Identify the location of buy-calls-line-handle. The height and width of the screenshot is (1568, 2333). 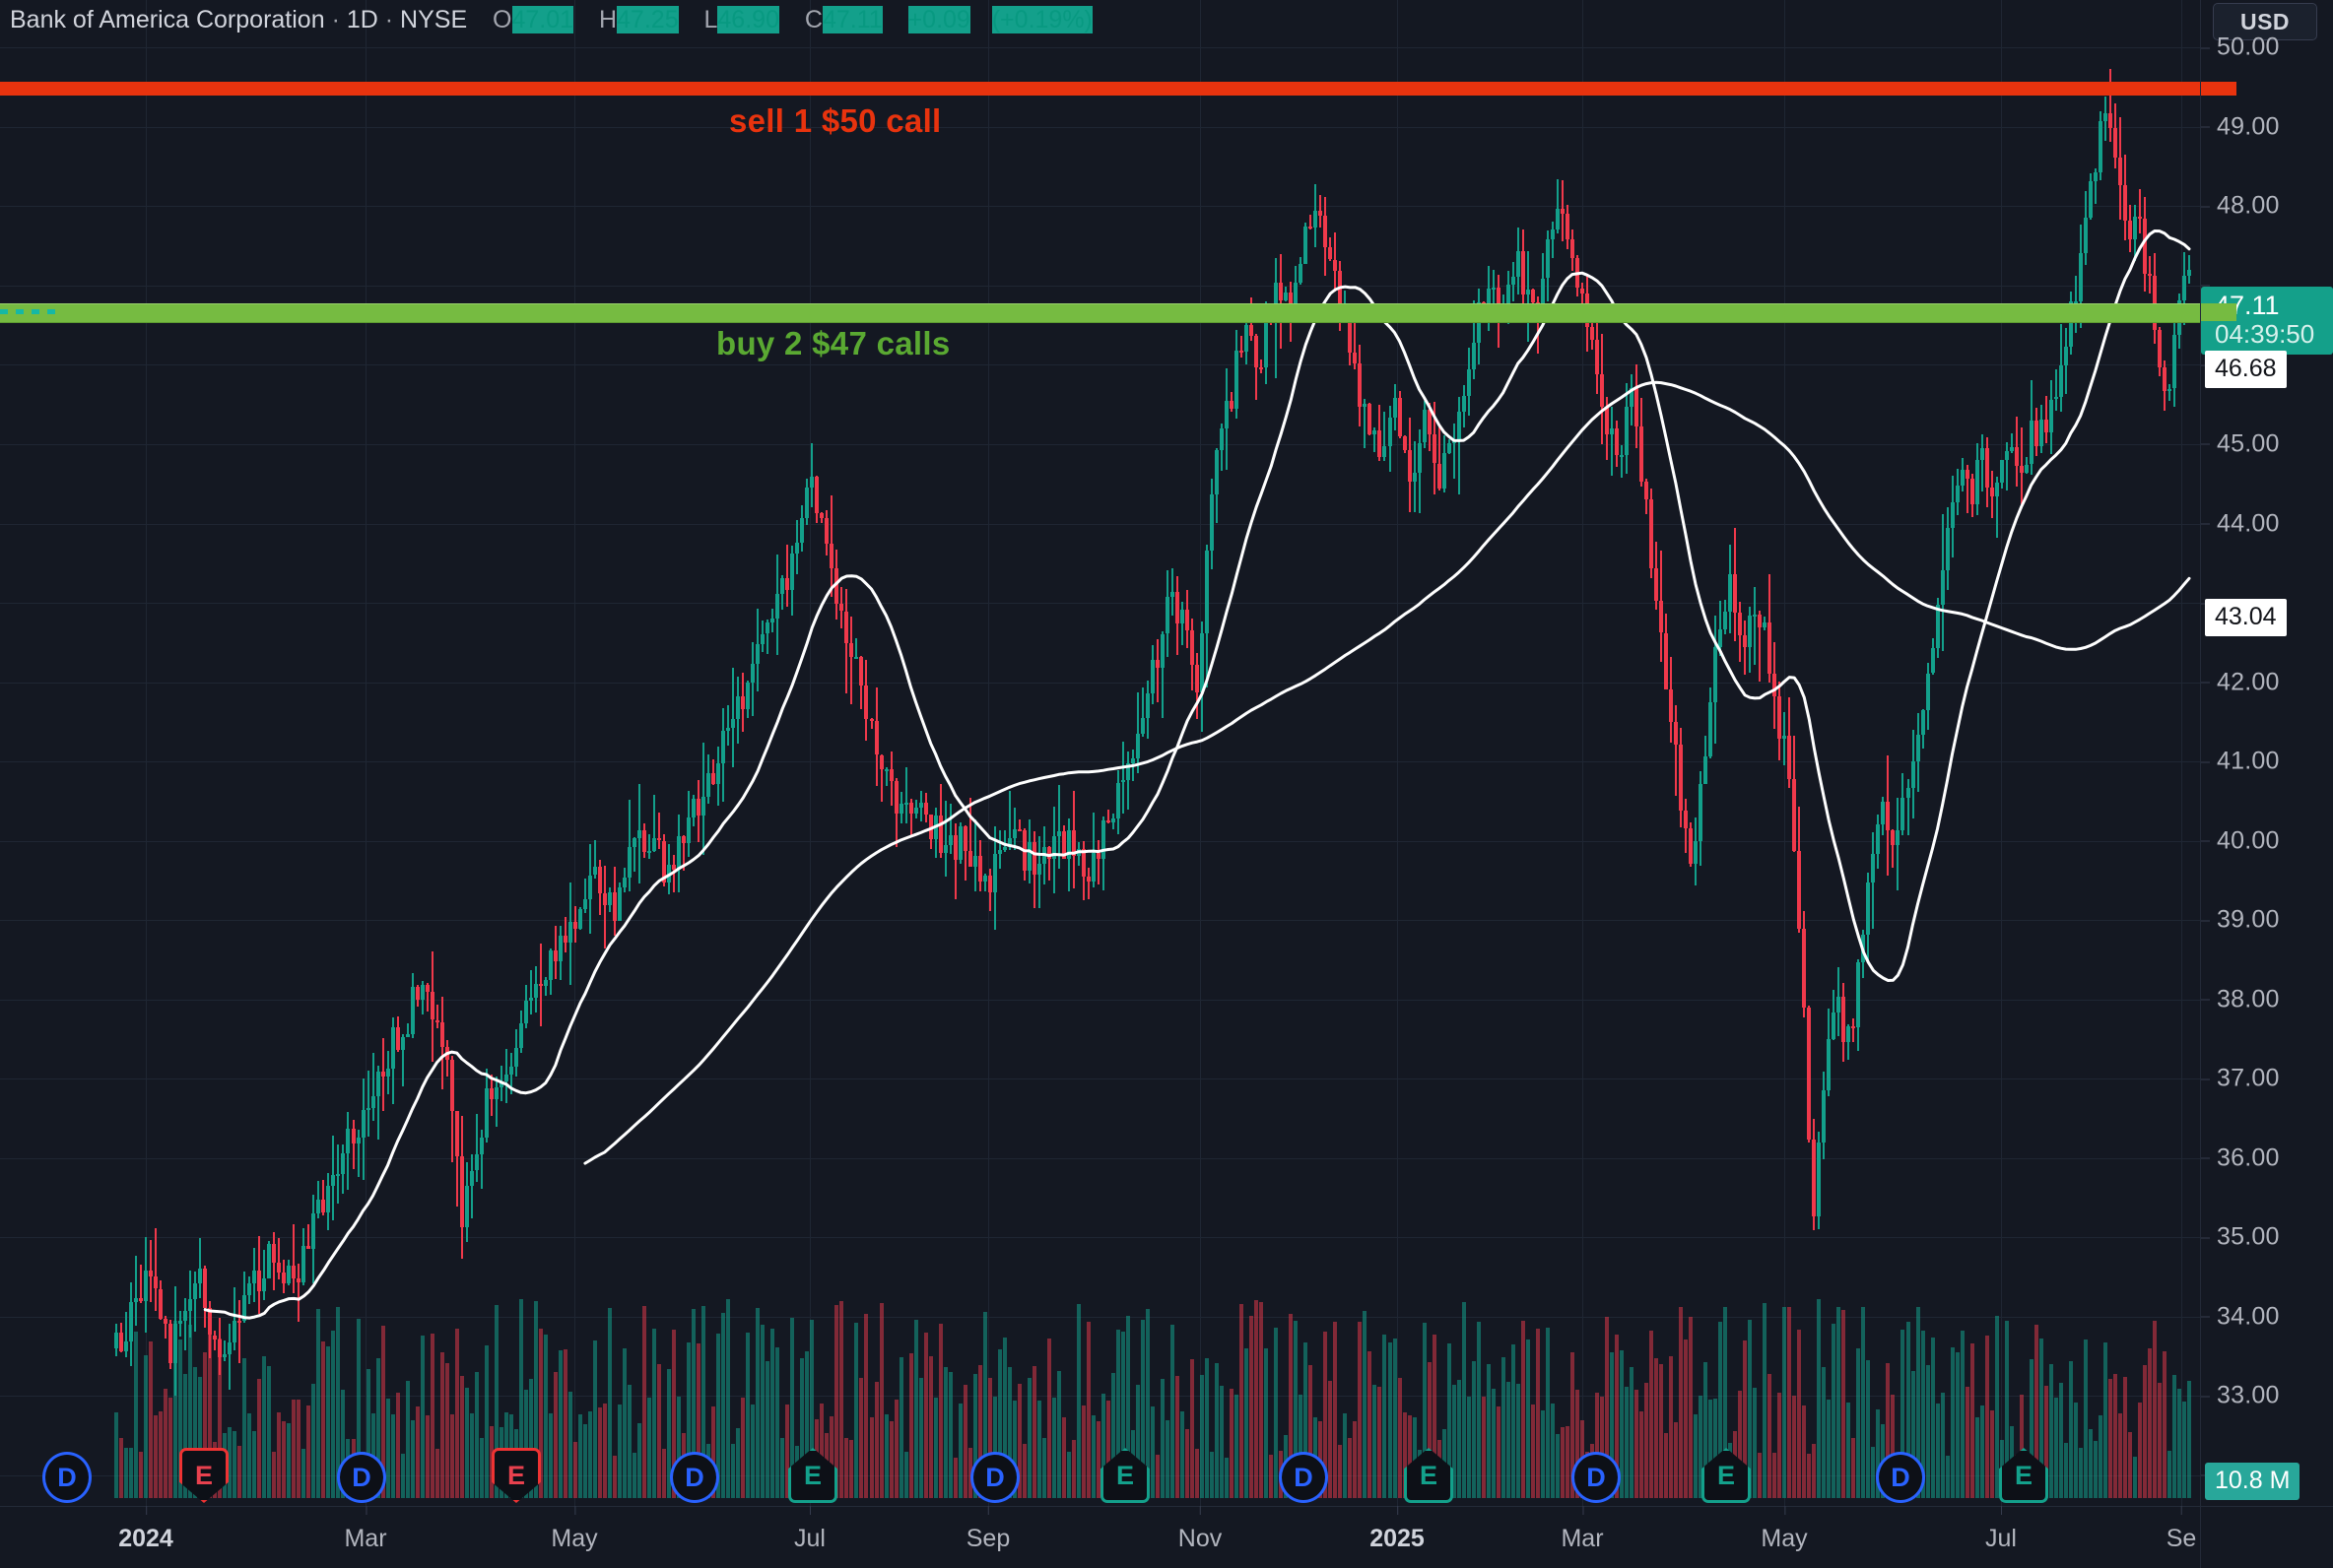
(29, 312).